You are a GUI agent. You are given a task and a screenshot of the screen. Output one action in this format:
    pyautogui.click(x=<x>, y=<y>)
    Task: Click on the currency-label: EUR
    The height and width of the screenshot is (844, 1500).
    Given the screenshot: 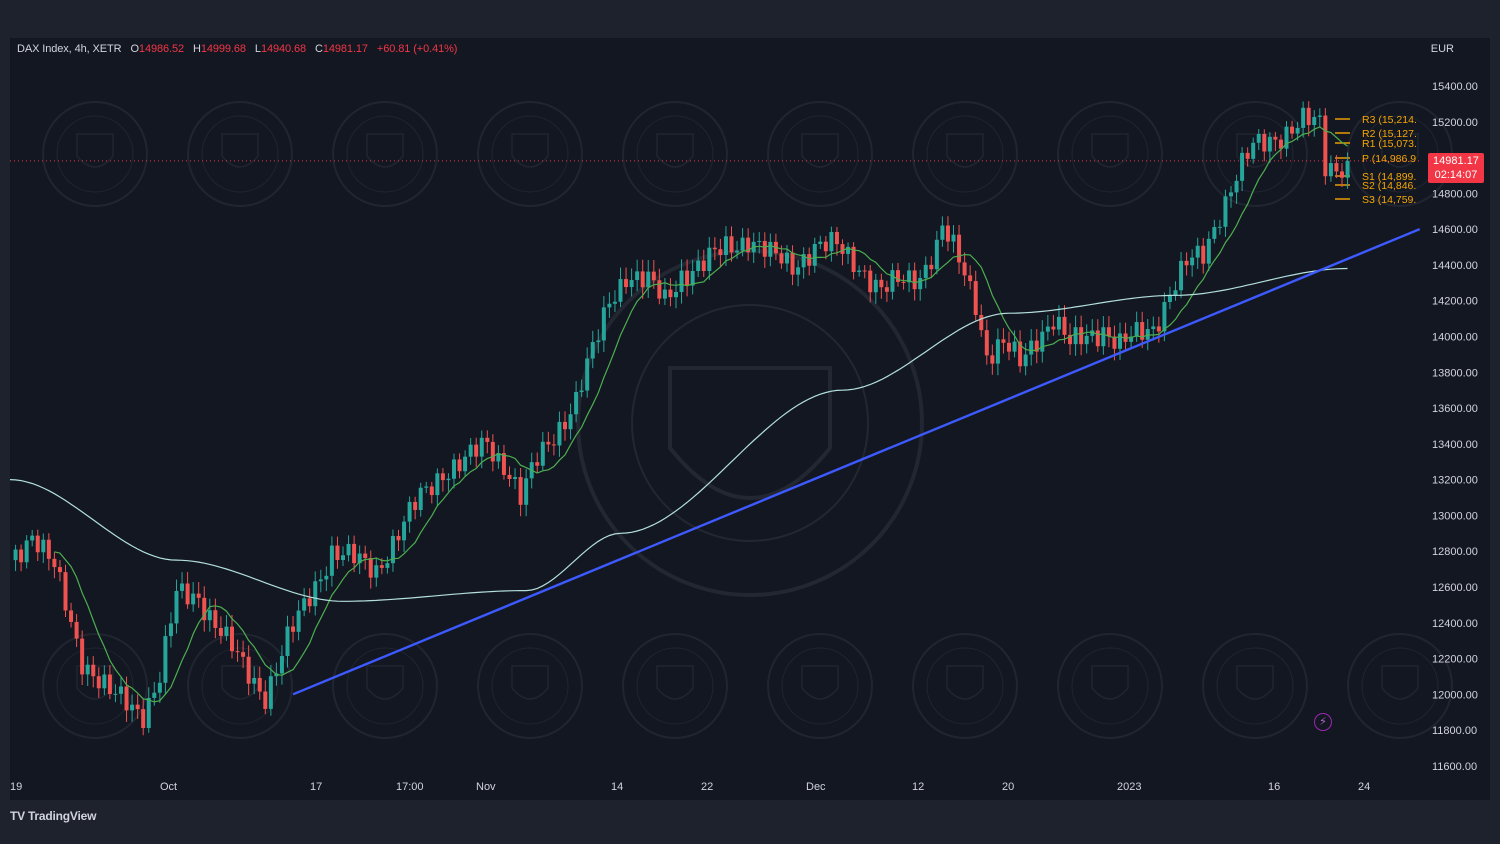 What is the action you would take?
    pyautogui.click(x=1442, y=49)
    